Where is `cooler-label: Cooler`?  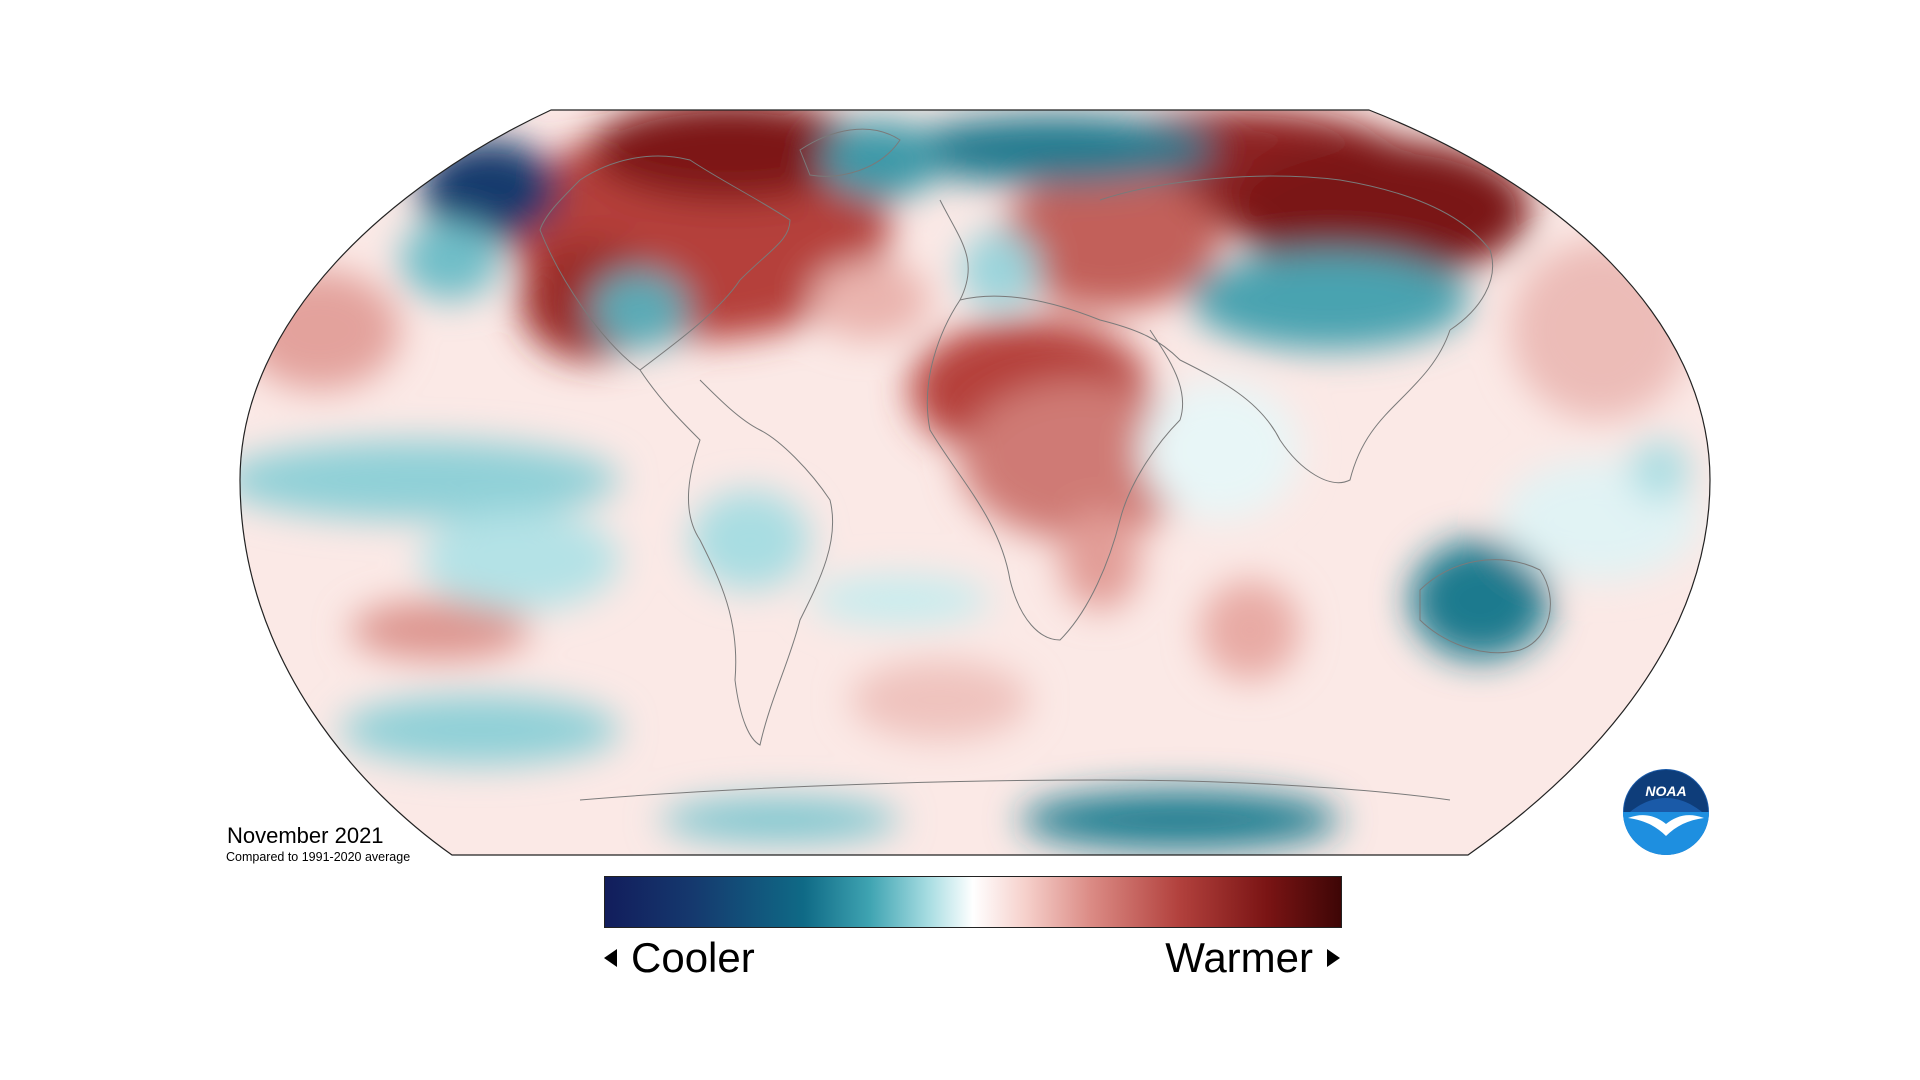
cooler-label: Cooler is located at coordinates (693, 957).